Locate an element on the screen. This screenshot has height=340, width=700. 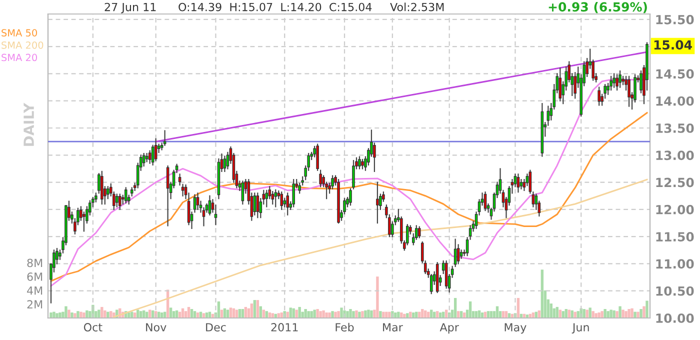
x-tick-label: Mar is located at coordinates (393, 327).